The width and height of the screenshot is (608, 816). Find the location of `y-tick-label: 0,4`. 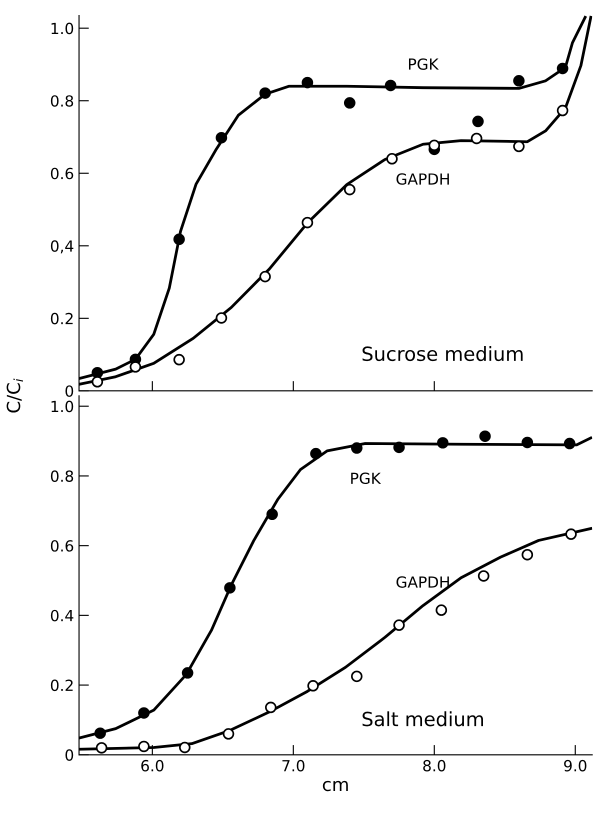

y-tick-label: 0,4 is located at coordinates (62, 247).